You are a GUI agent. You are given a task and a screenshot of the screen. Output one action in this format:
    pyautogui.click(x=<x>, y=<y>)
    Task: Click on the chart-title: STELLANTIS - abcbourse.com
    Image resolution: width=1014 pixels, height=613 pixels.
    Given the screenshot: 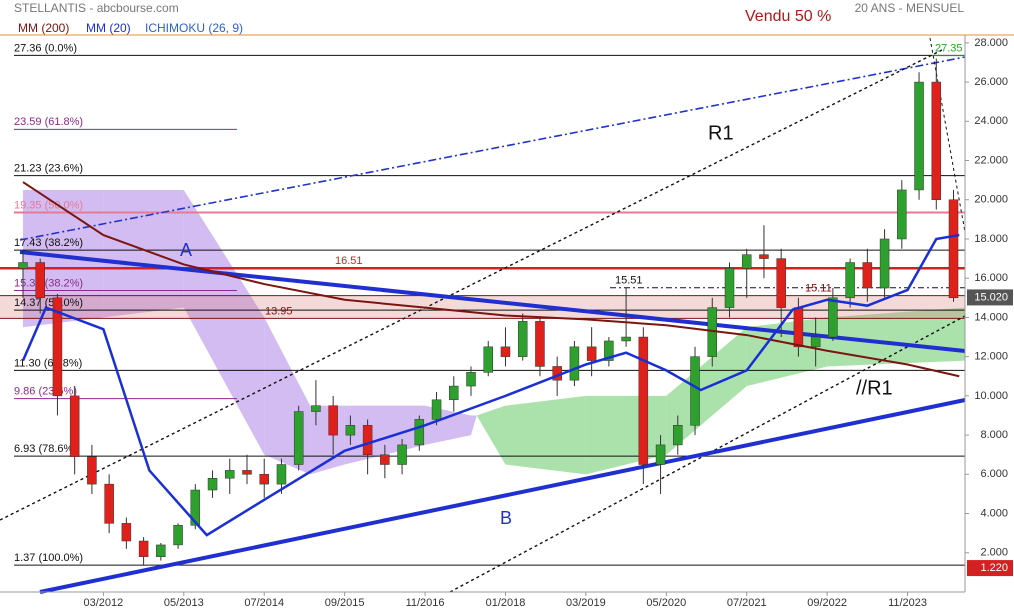 What is the action you would take?
    pyautogui.click(x=96, y=8)
    